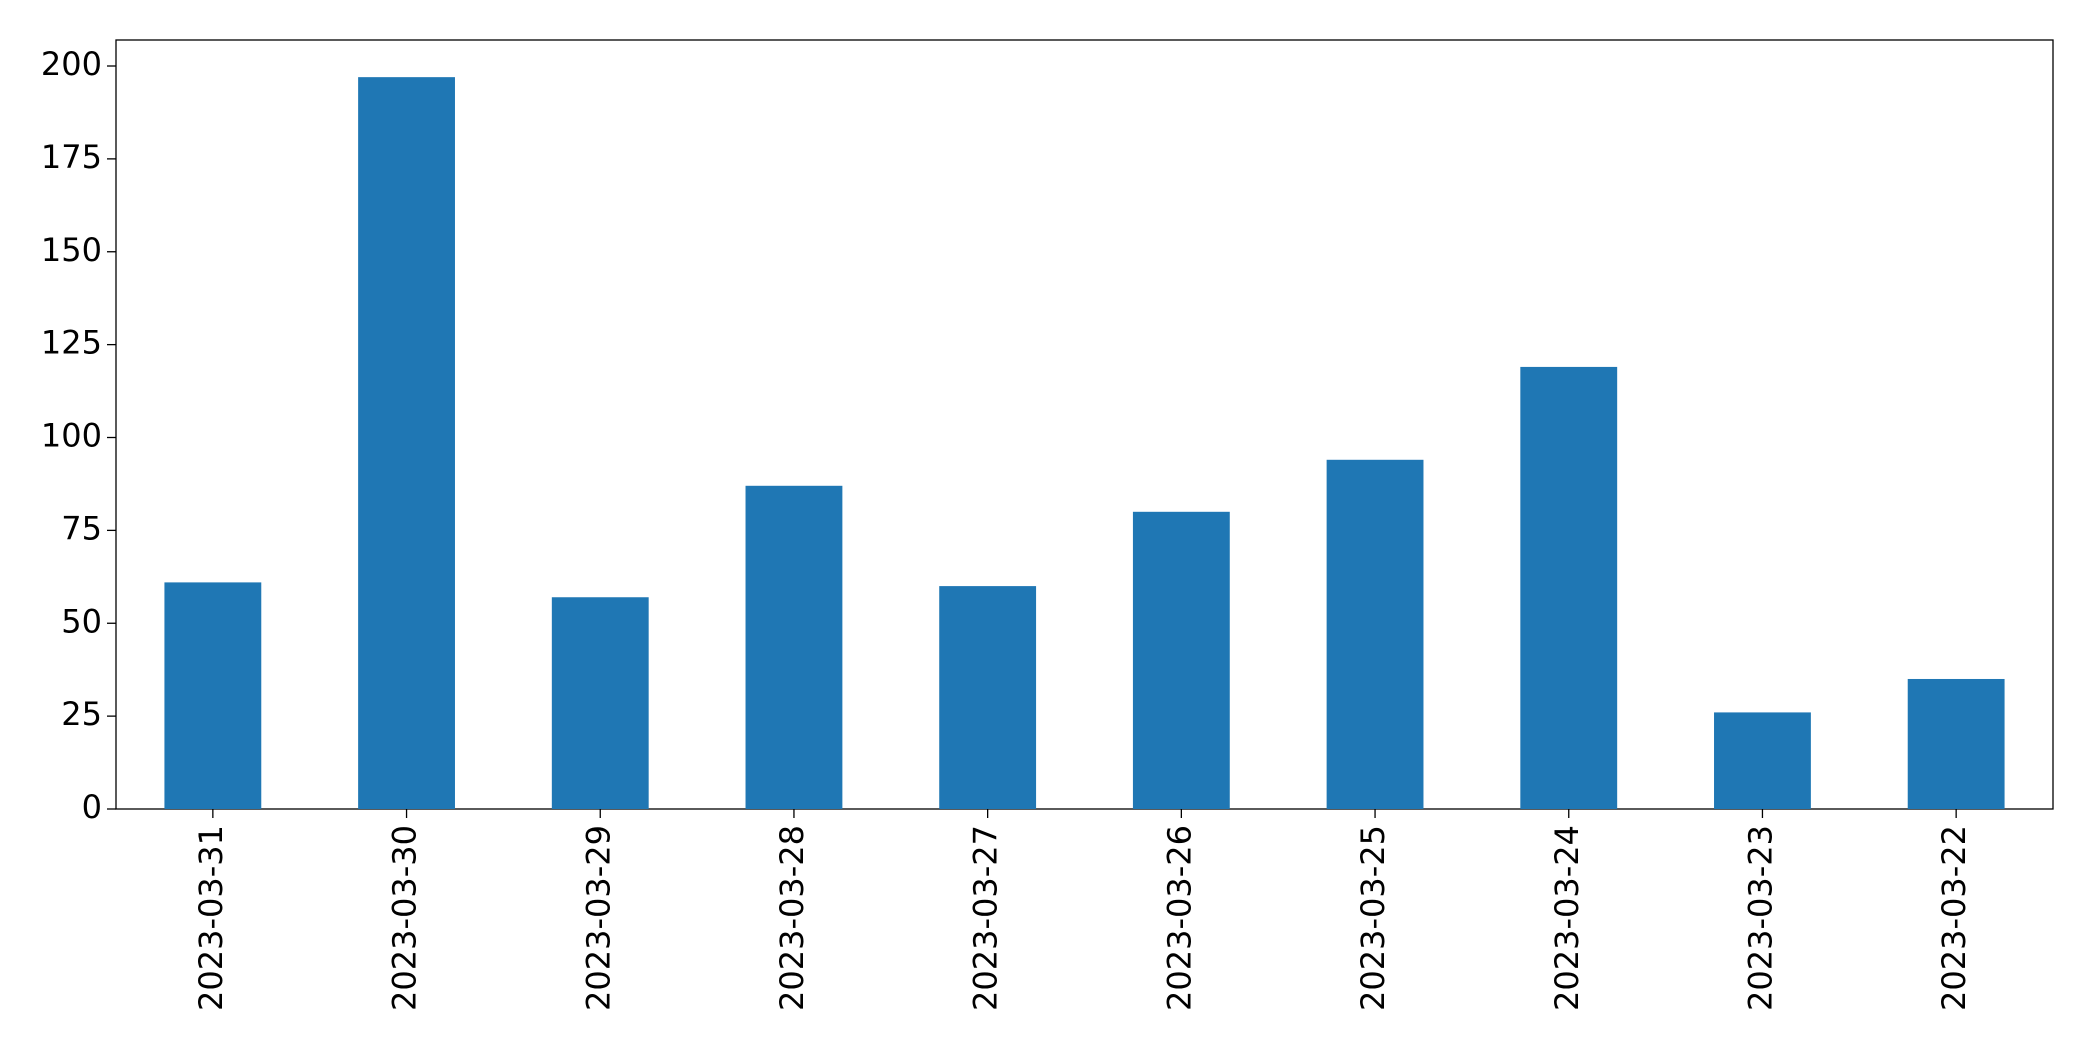  Describe the element at coordinates (71, 436) in the screenshot. I see `y-tick-label: 100` at that location.